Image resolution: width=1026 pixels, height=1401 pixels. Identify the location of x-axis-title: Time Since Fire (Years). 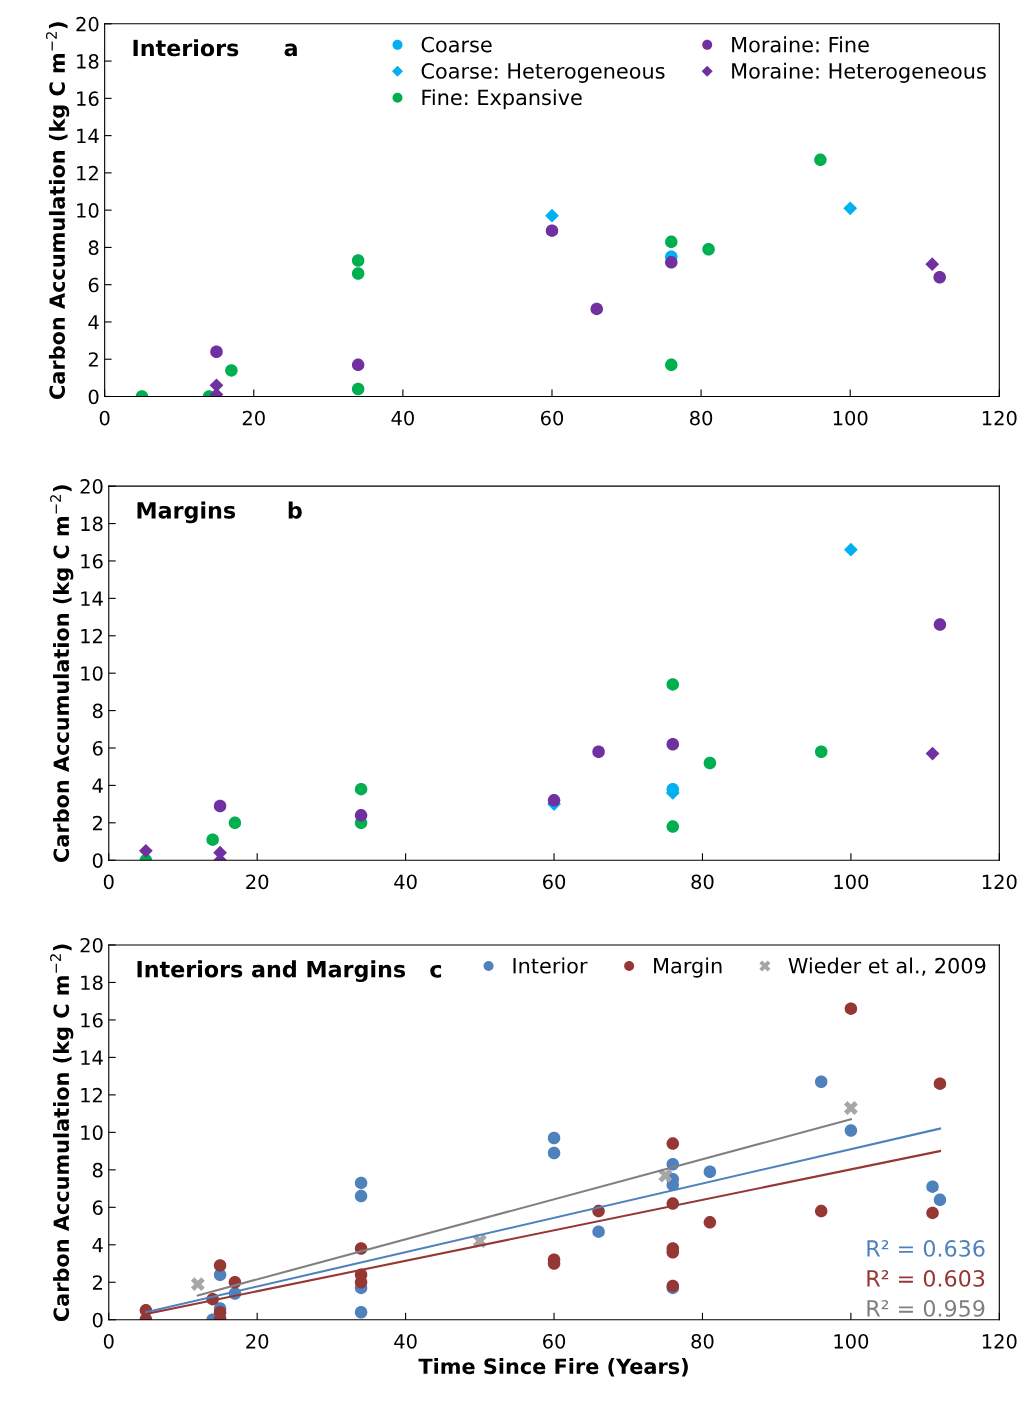
(553, 1367).